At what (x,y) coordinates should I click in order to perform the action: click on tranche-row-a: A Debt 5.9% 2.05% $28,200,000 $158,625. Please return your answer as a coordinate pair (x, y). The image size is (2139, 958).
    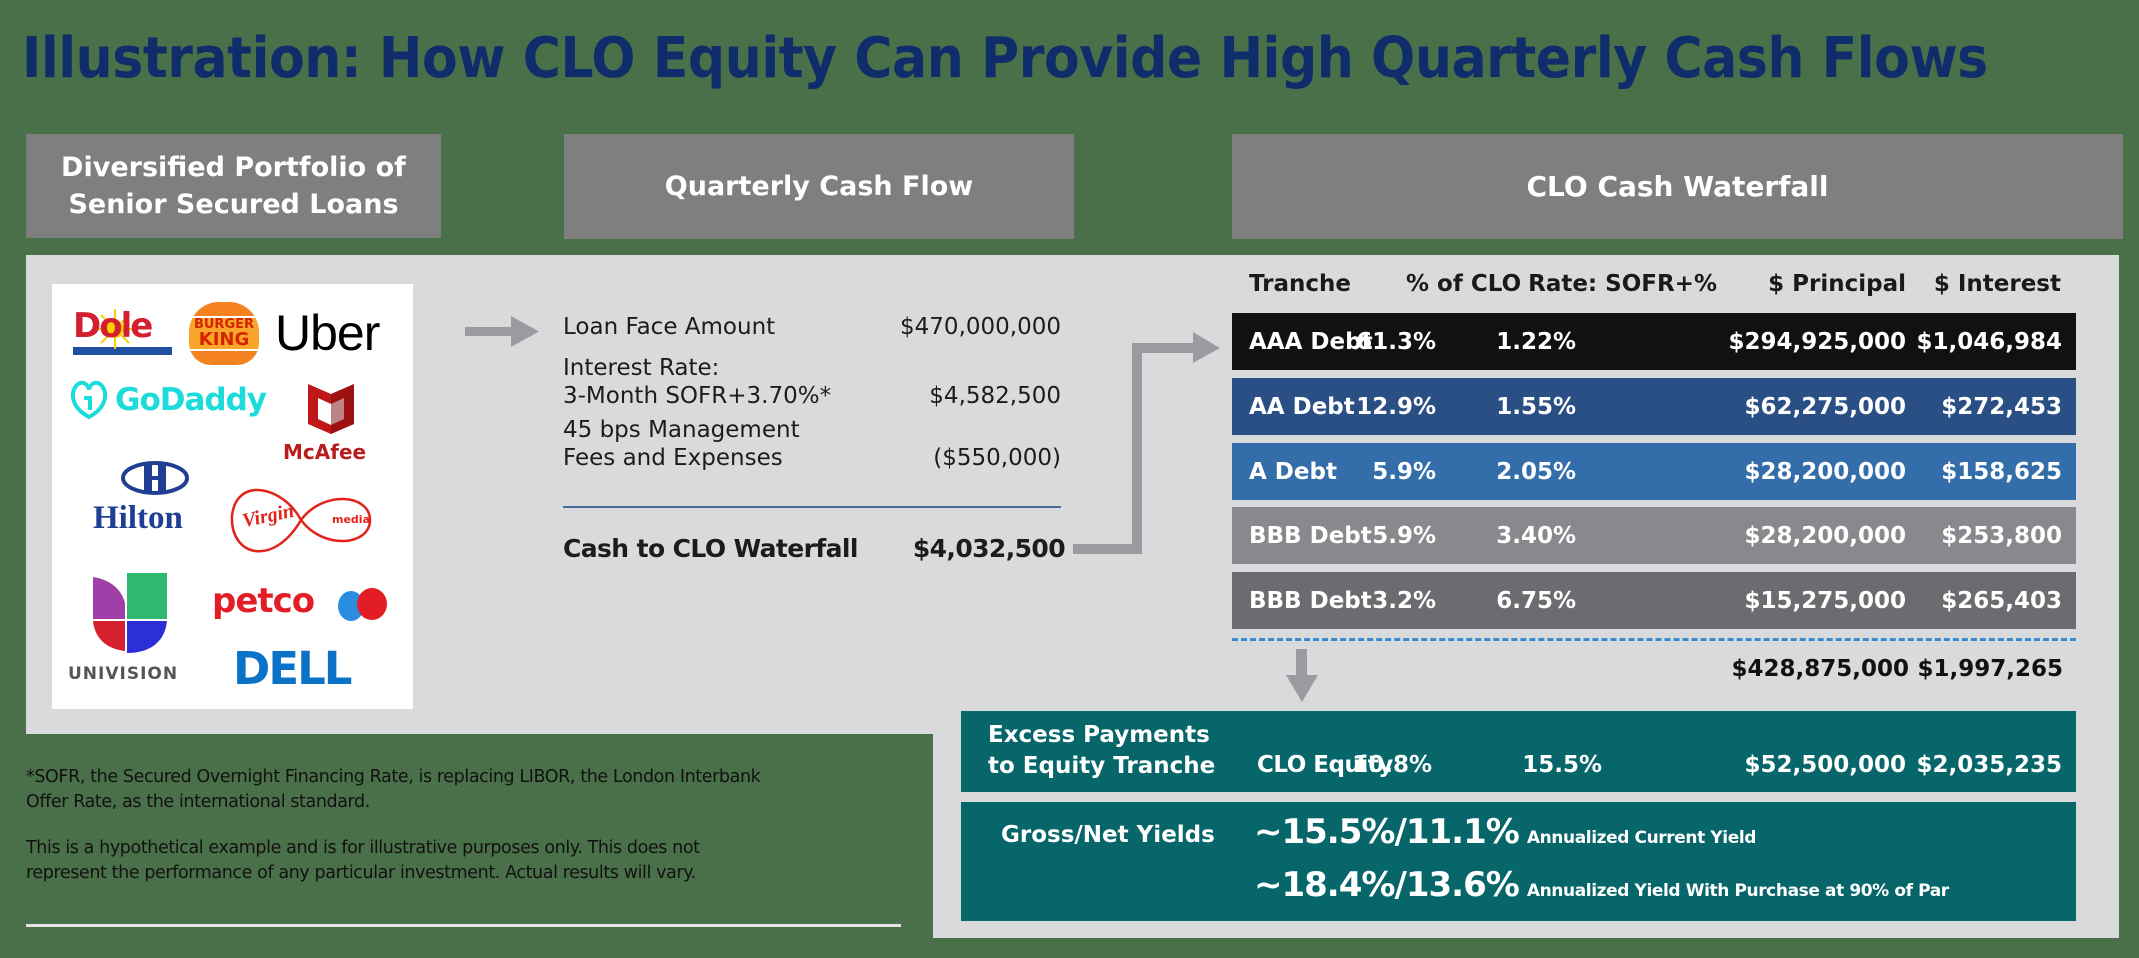
    Looking at the image, I should click on (1654, 471).